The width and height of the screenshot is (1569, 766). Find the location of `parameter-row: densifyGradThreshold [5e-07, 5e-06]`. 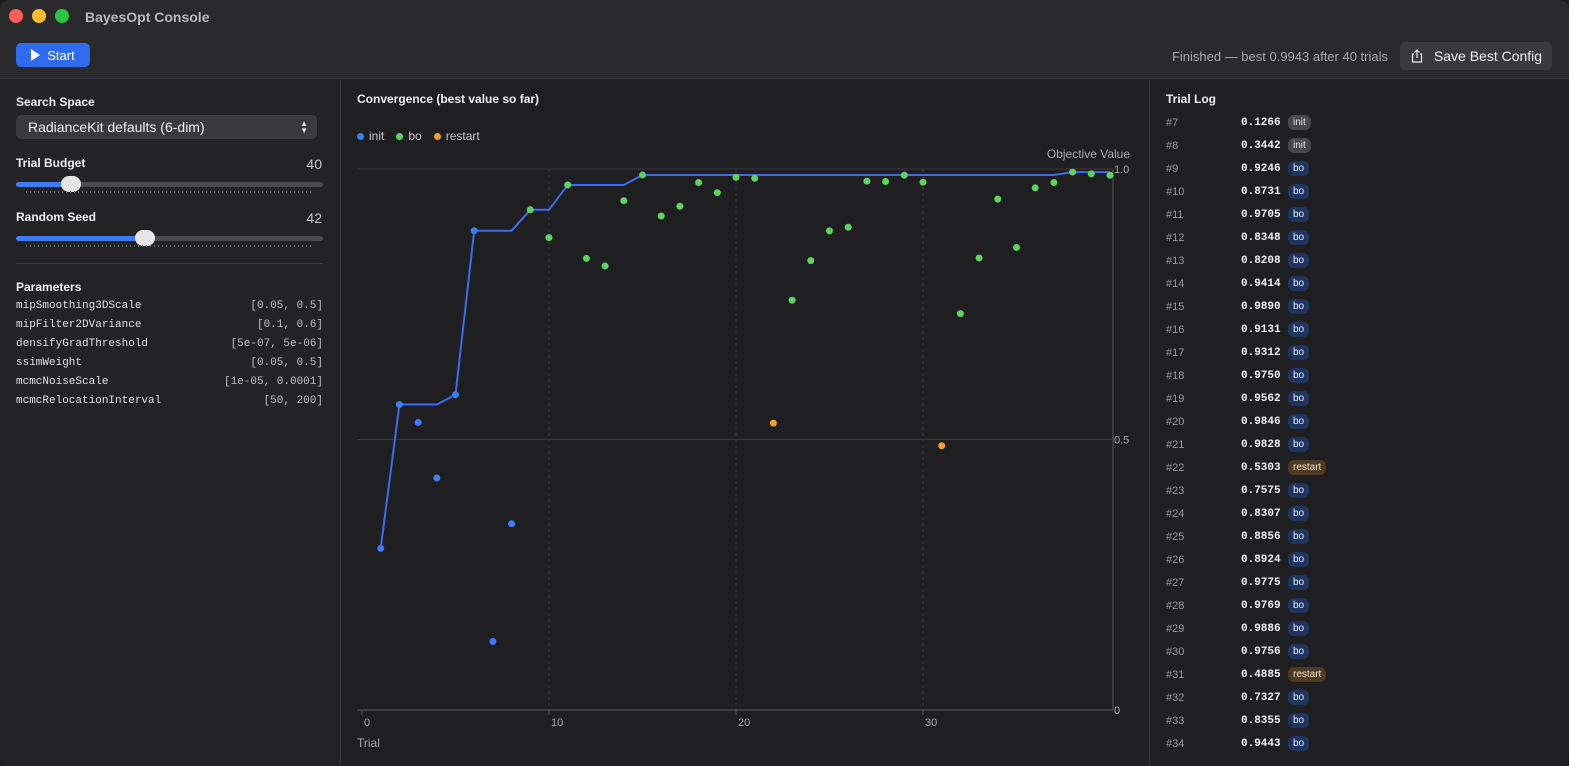

parameter-row: densifyGradThreshold [5e-07, 5e-06] is located at coordinates (169, 347).